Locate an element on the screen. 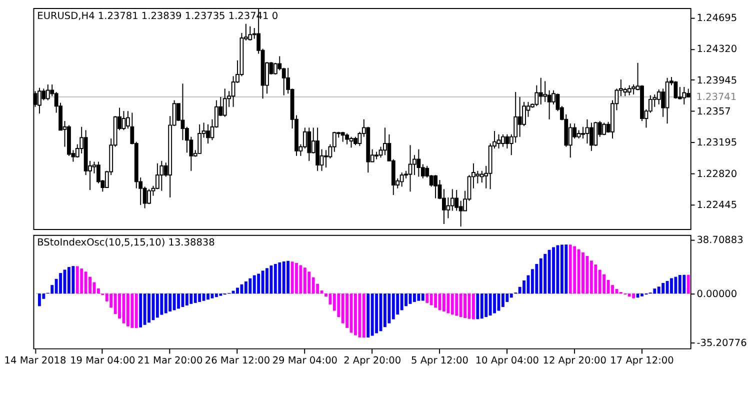 The image size is (750, 394). y-tick-label: 1.22445 is located at coordinates (717, 205).